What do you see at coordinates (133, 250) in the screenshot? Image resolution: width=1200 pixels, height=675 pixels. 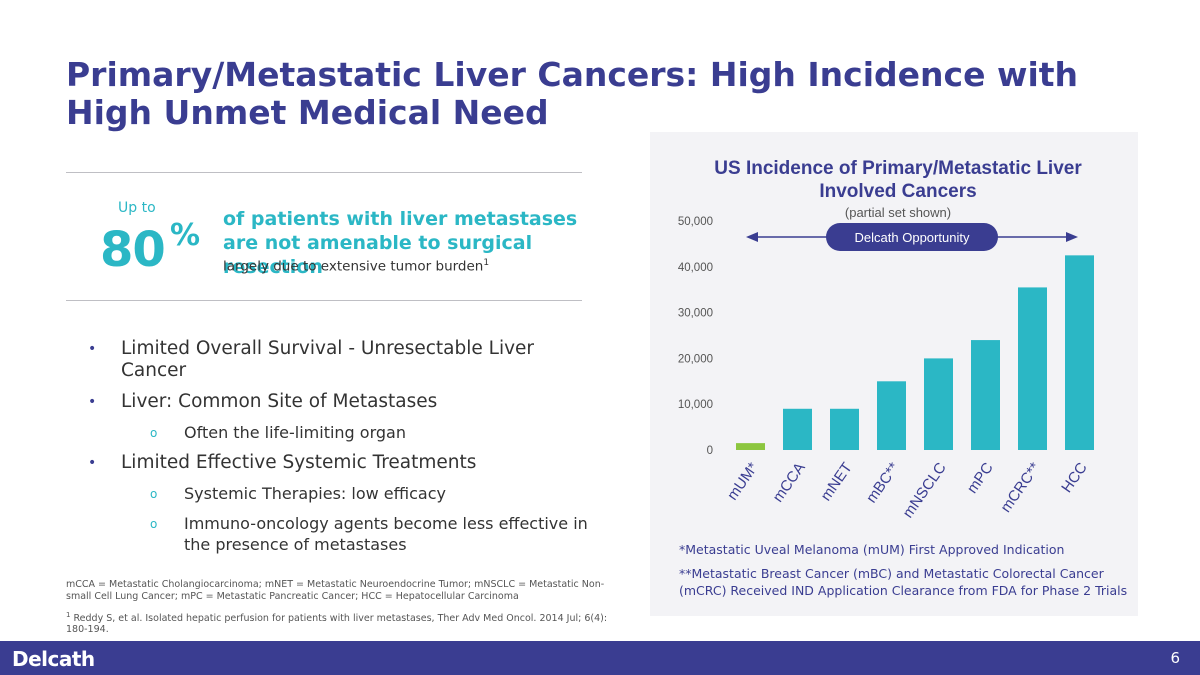 I see `stat-value: 80` at bounding box center [133, 250].